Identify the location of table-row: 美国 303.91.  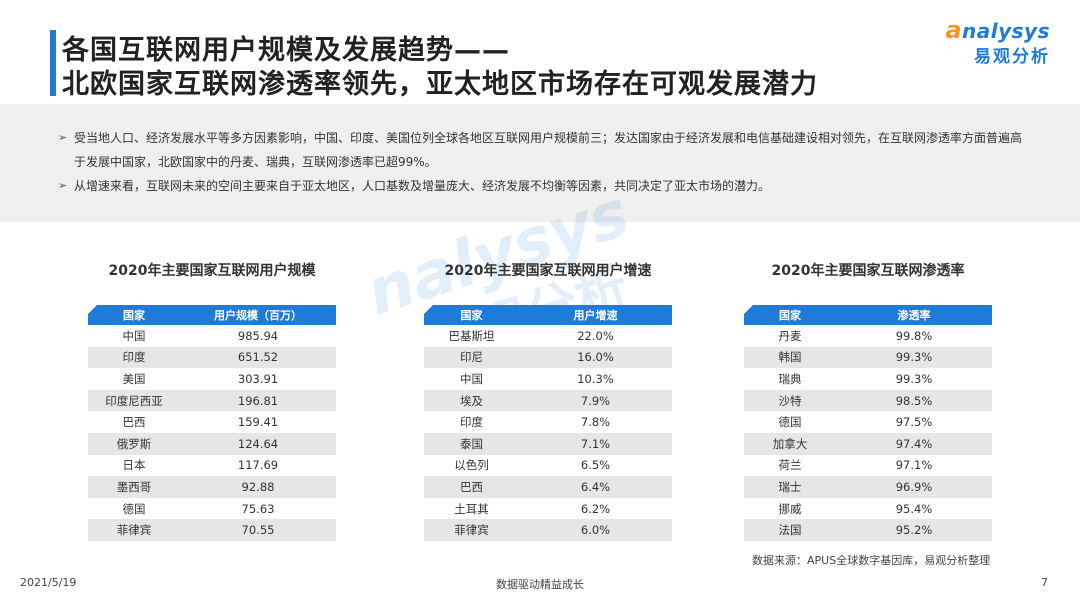
(212, 379).